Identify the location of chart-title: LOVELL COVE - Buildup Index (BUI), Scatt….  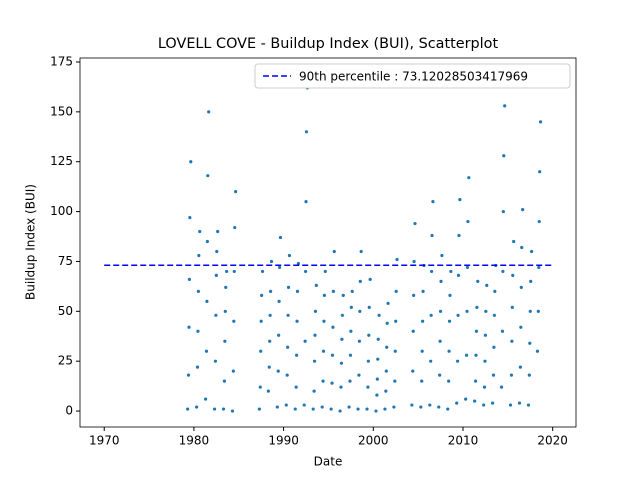
(328, 44).